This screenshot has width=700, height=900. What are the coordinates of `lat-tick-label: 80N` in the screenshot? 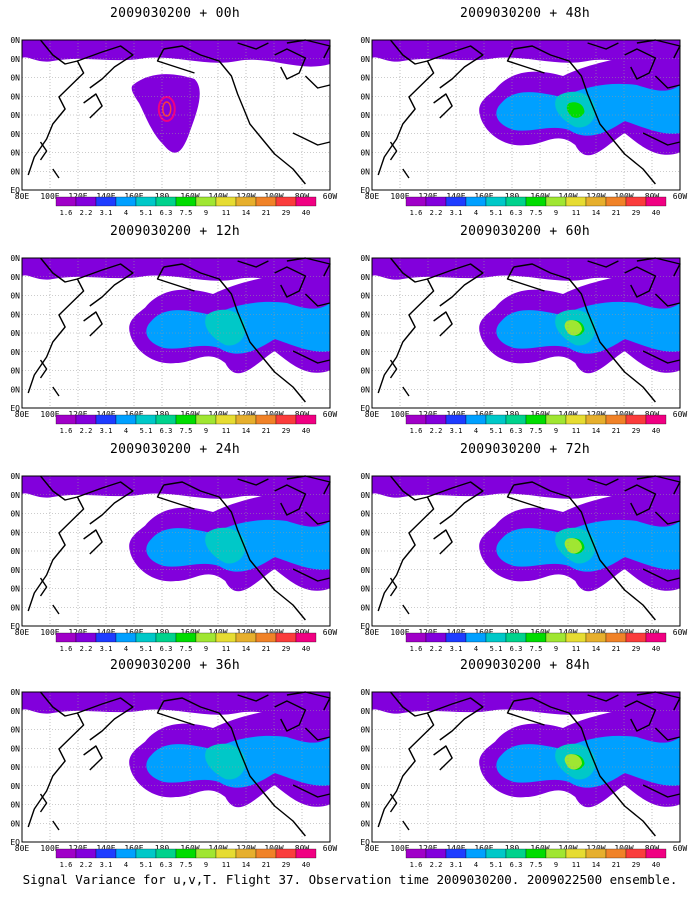 It's located at (15, 476).